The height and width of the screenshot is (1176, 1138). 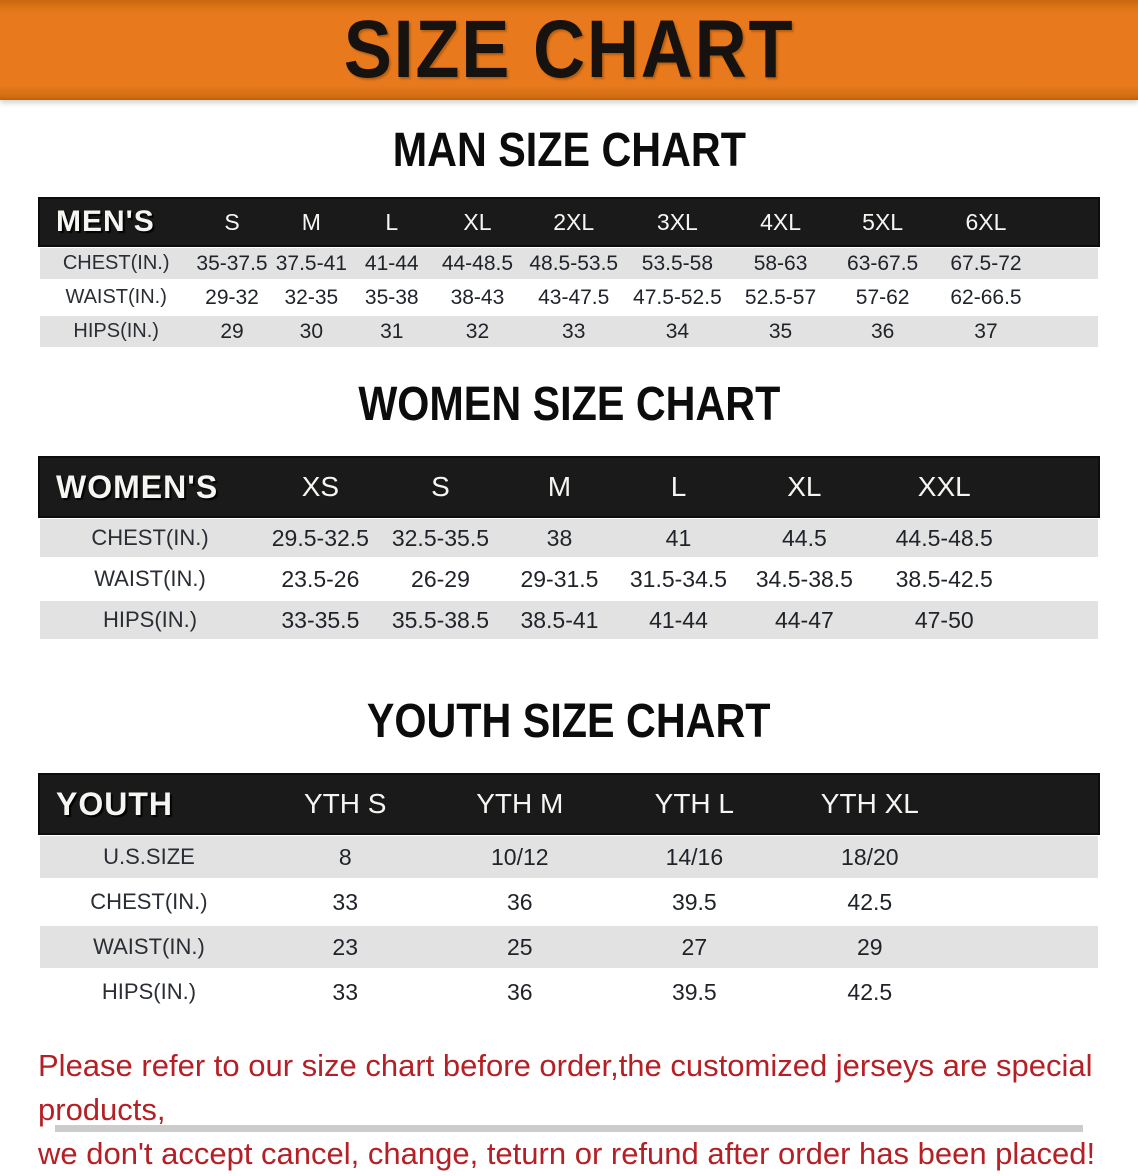 What do you see at coordinates (883, 221) in the screenshot?
I see `size-column-header: 5XL` at bounding box center [883, 221].